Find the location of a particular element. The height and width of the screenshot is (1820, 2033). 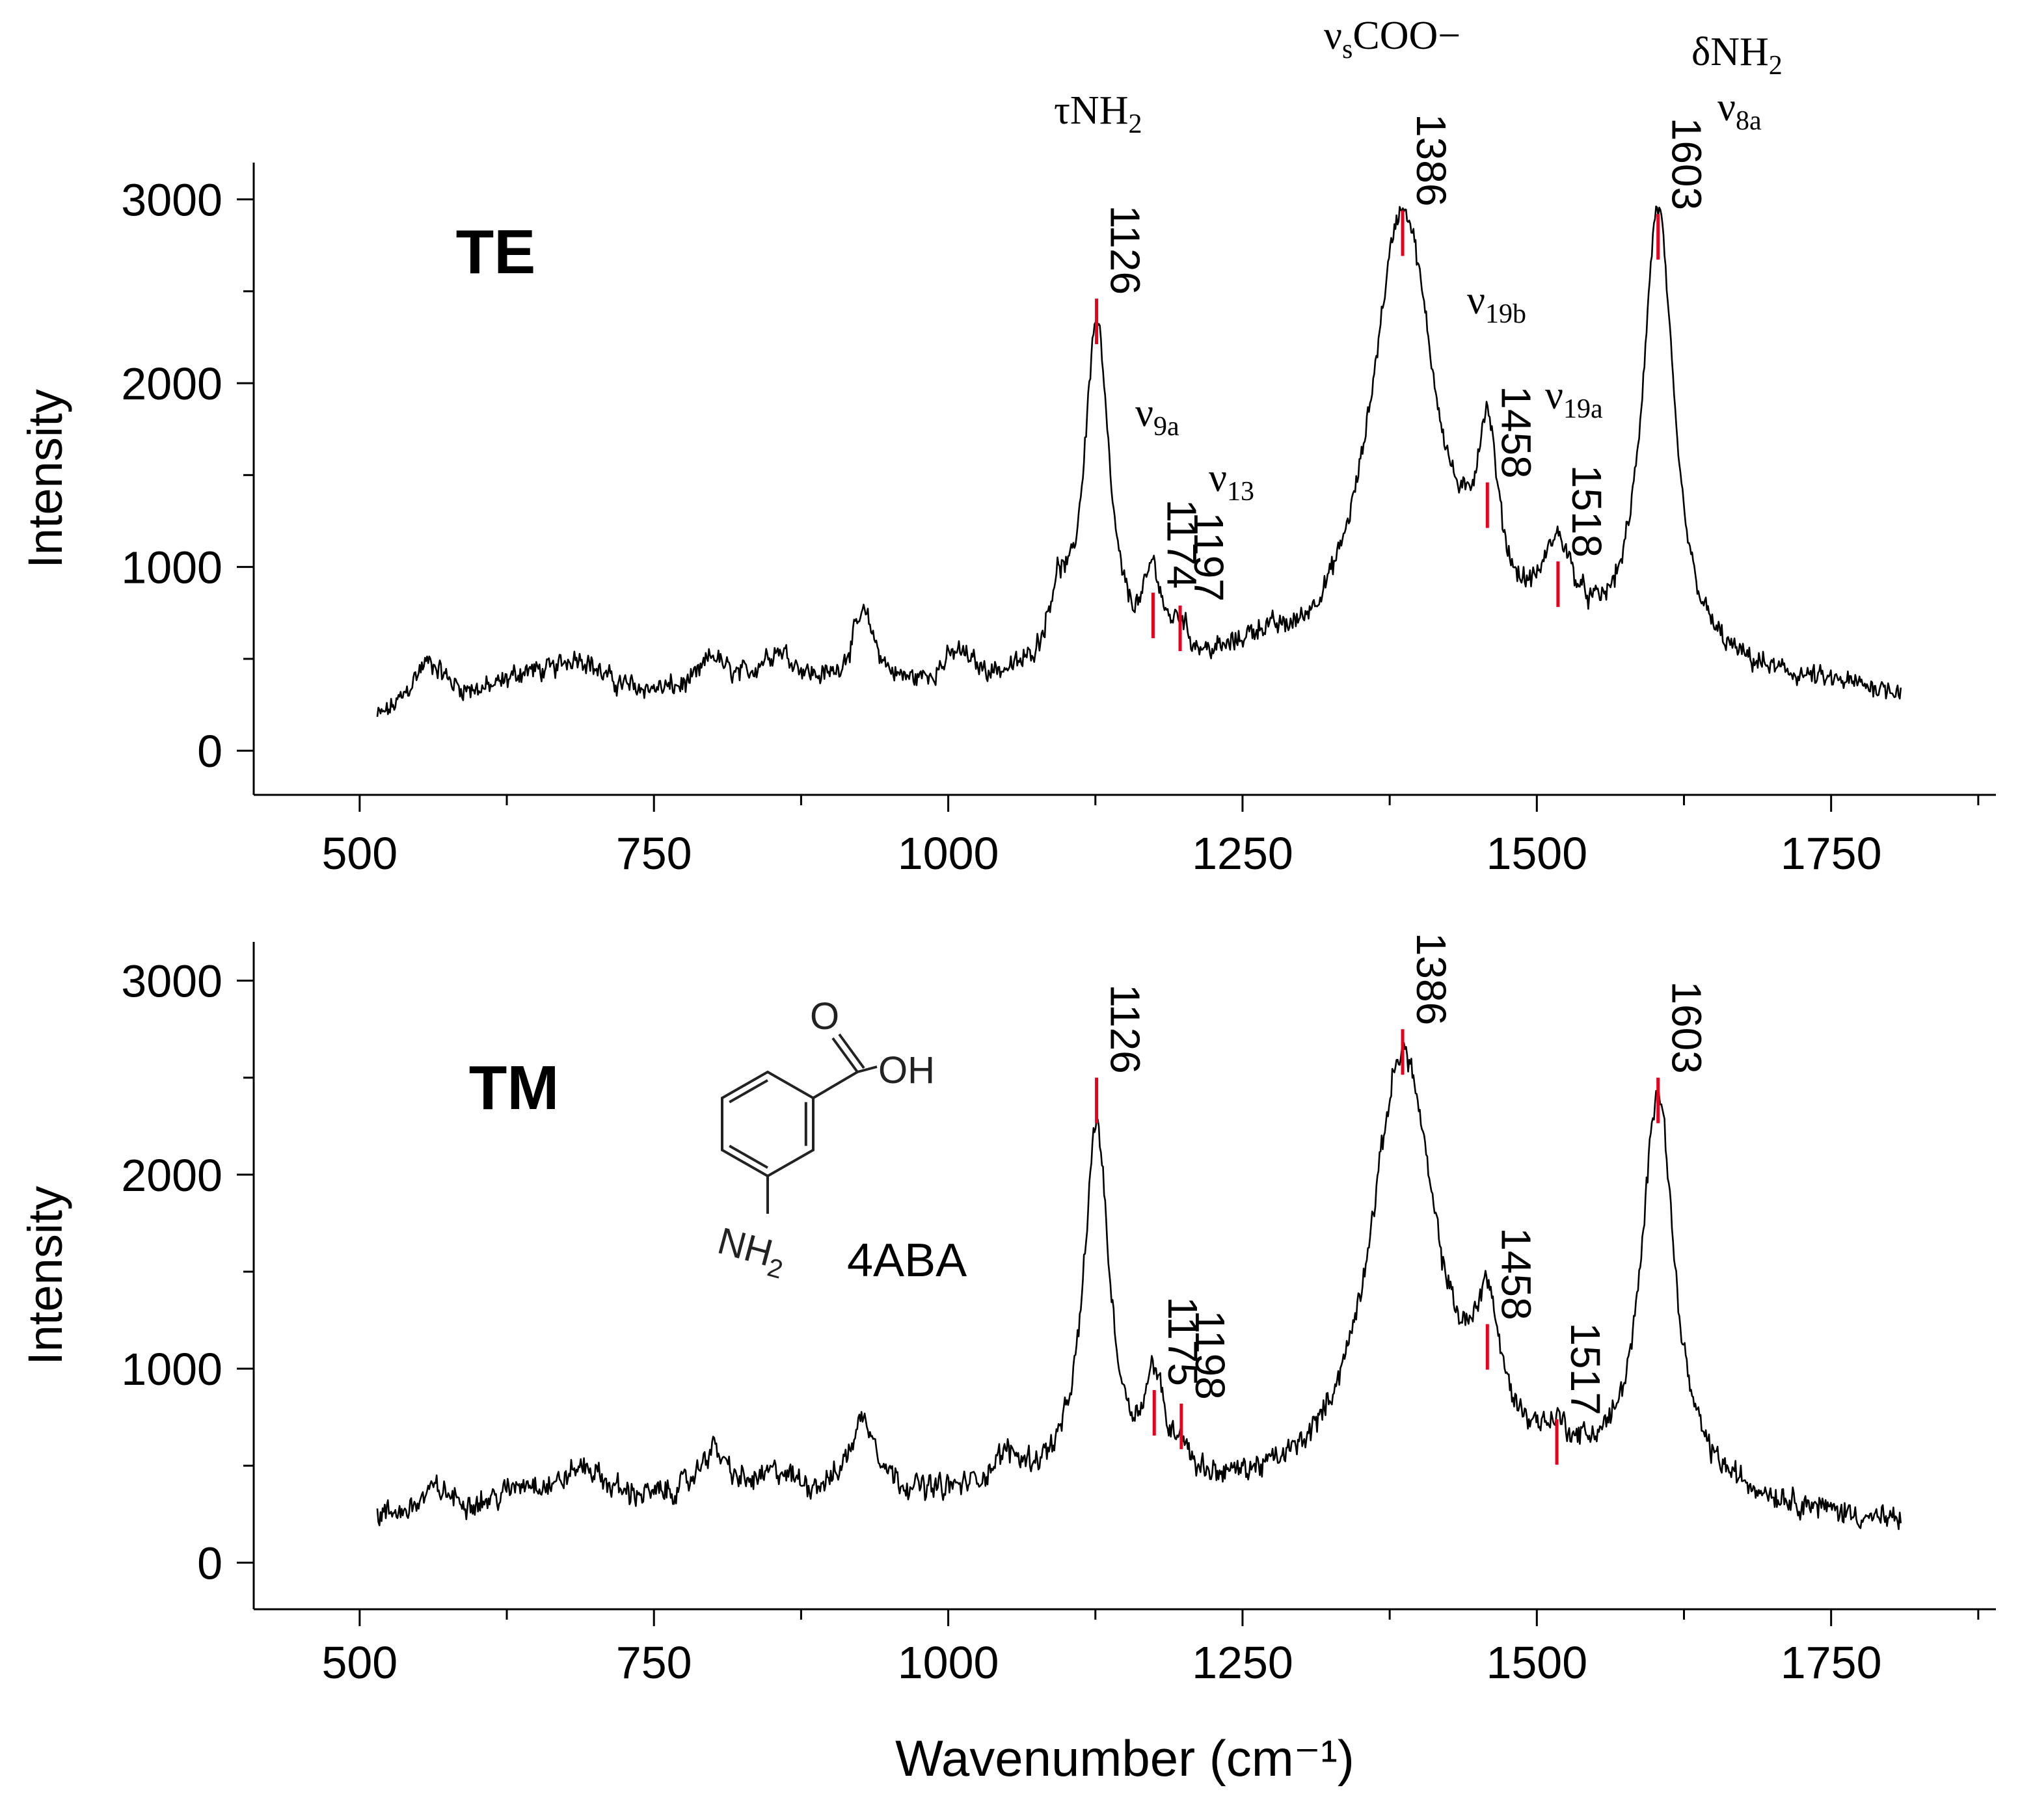

mode-label: ν19b is located at coordinates (1497, 303).